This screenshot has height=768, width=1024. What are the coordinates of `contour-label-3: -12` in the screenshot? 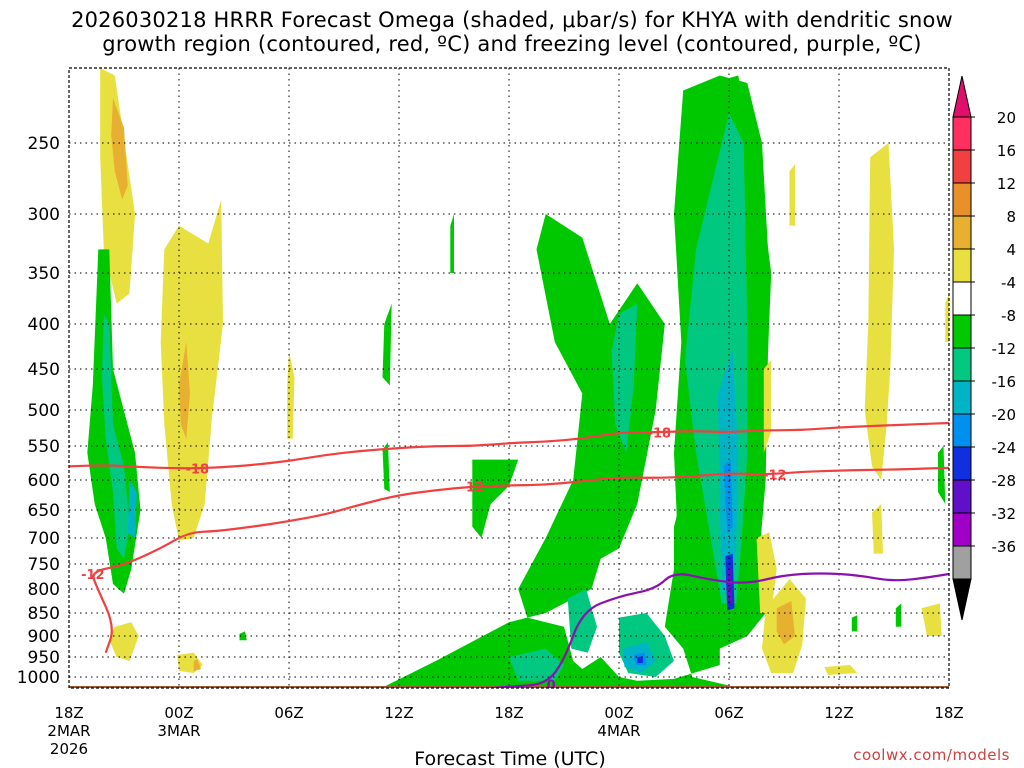 It's located at (473, 488).